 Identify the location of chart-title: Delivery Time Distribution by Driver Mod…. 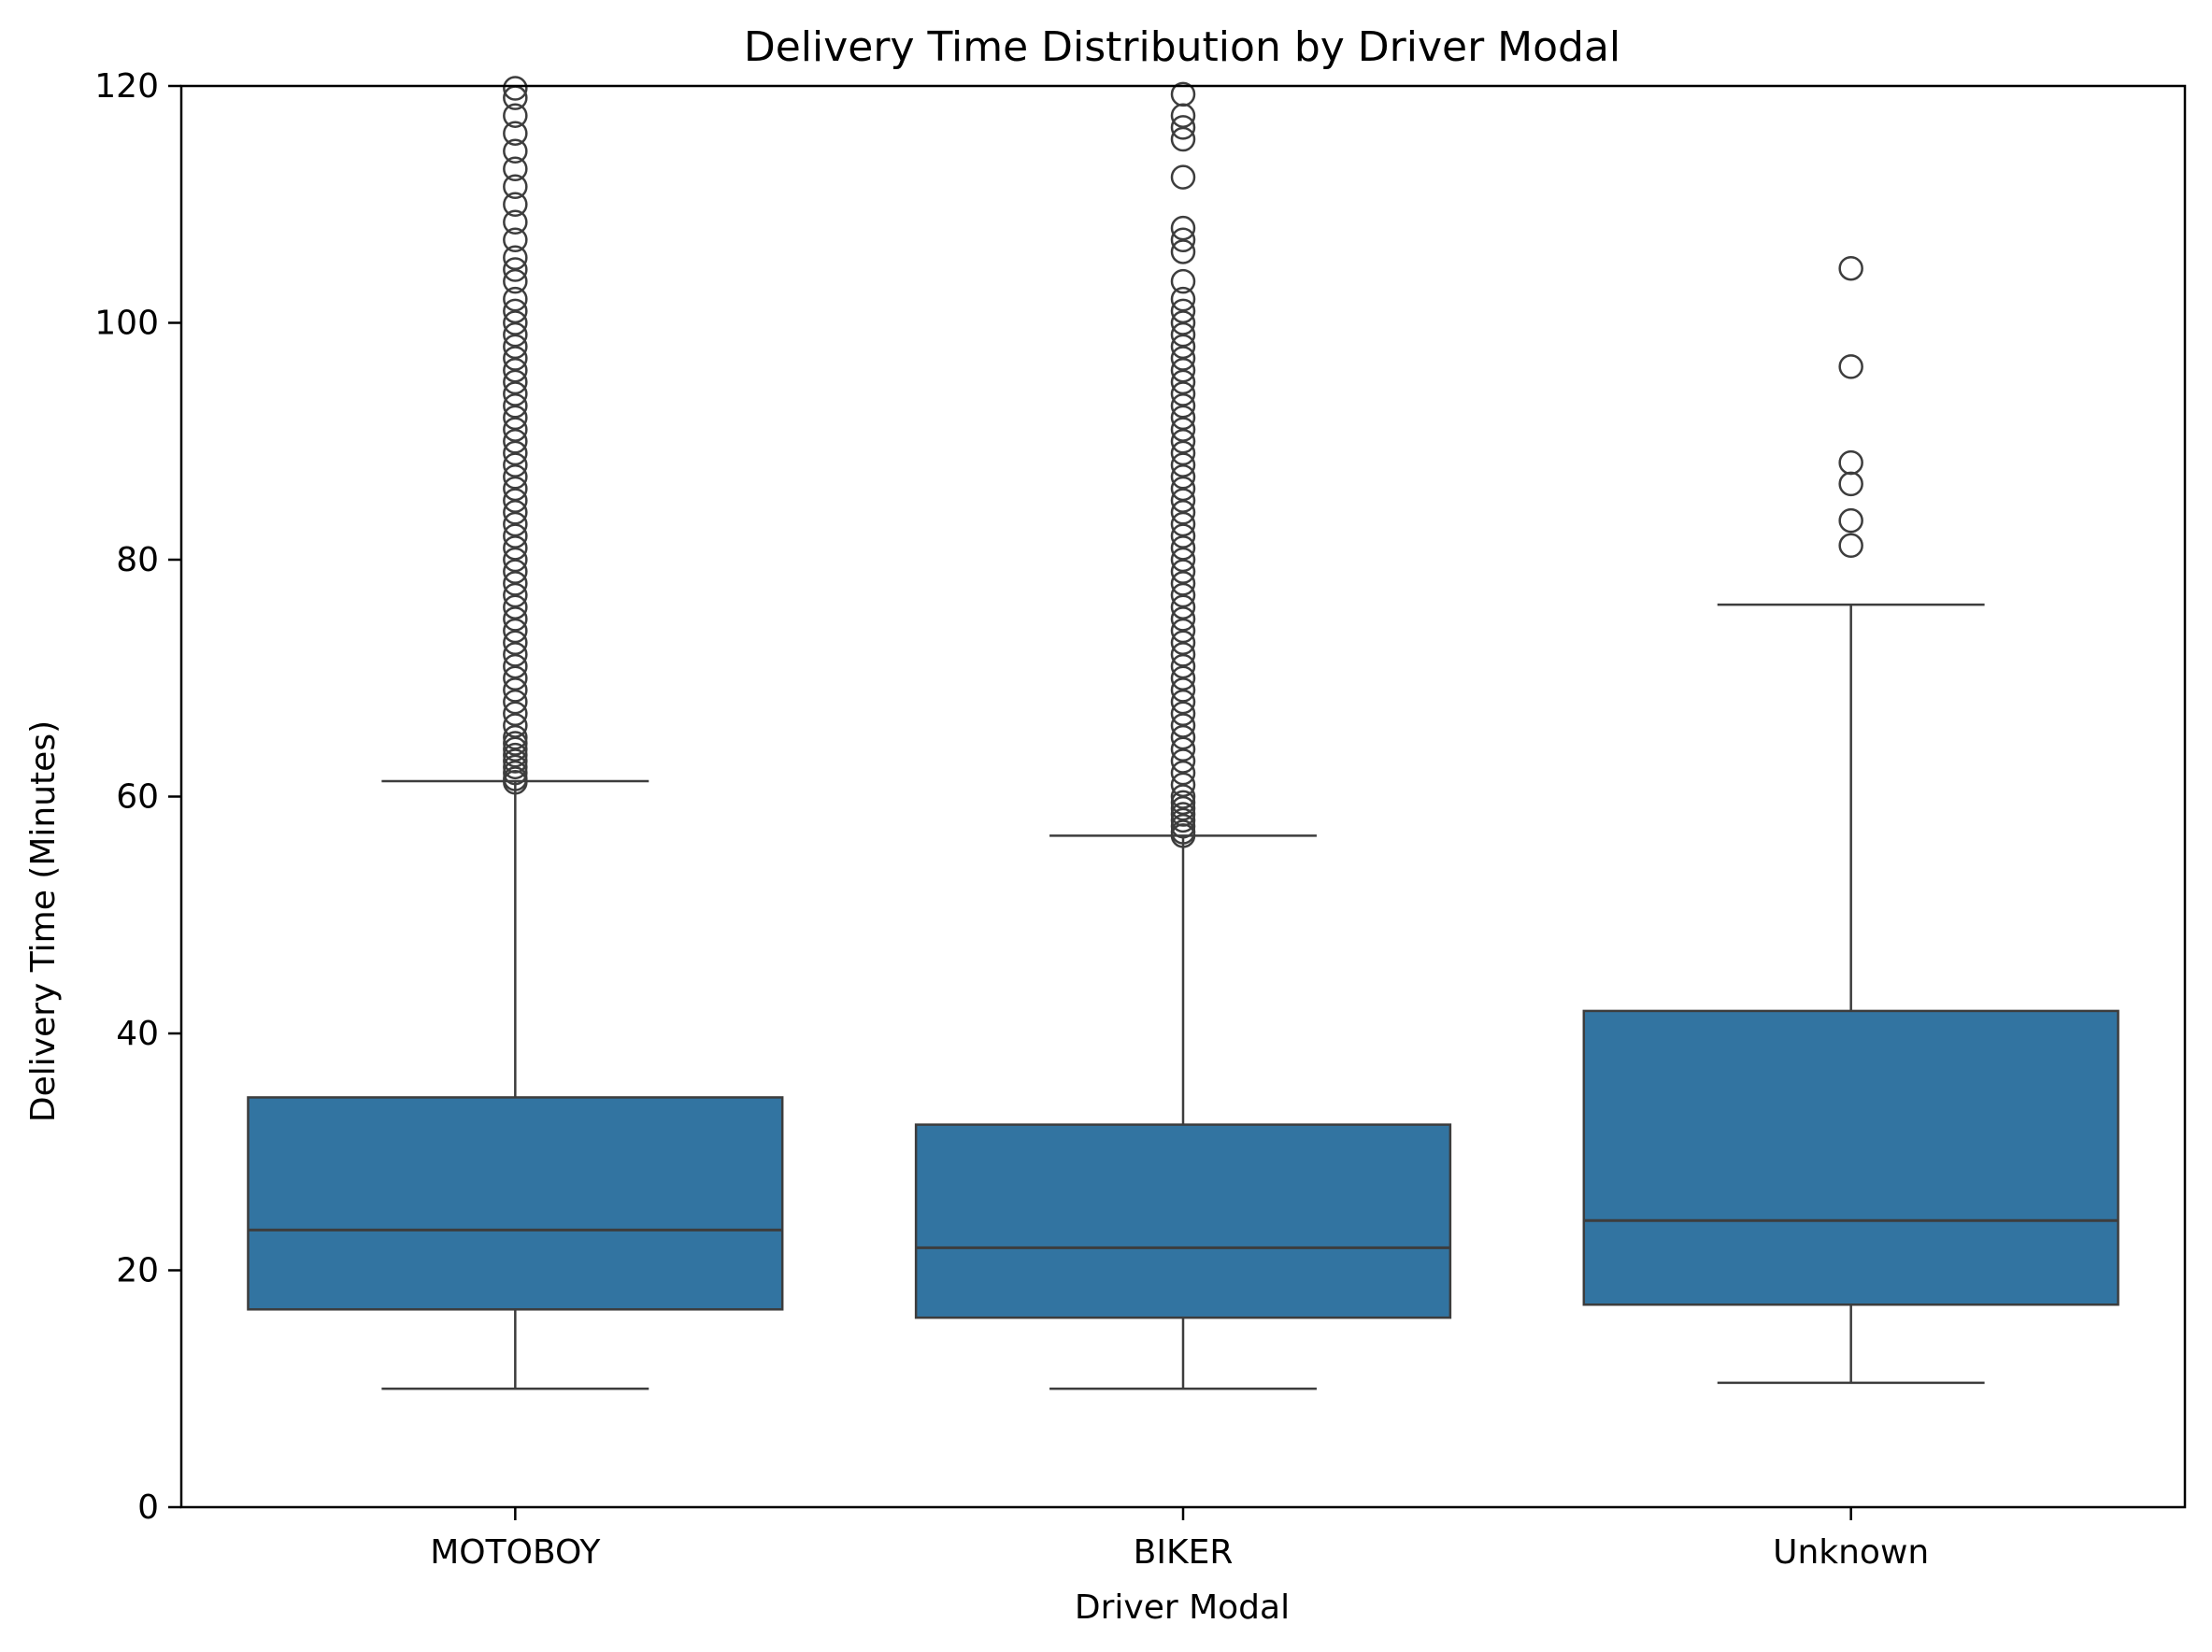
(1182, 47).